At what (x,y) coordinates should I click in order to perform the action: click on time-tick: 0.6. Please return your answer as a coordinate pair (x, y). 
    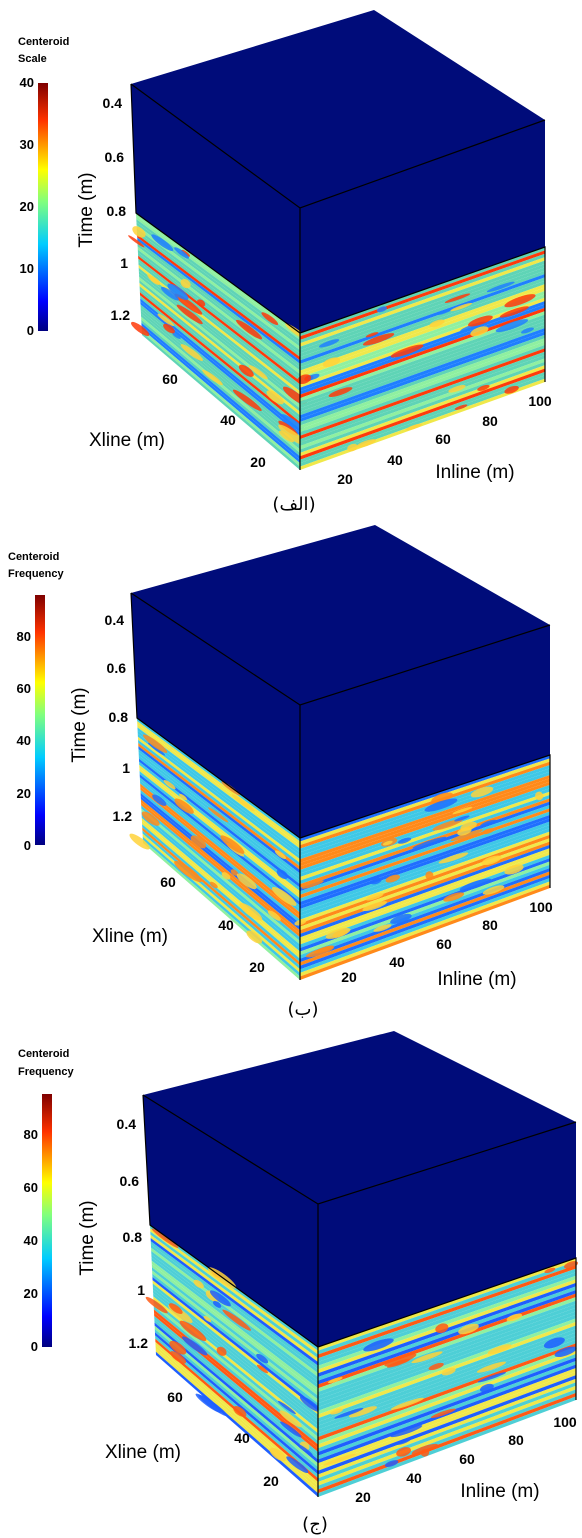
    Looking at the image, I should click on (130, 1181).